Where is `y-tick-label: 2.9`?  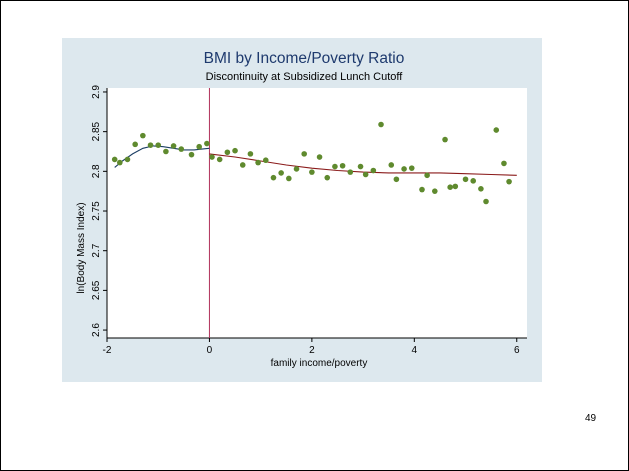 y-tick-label: 2.9 is located at coordinates (96, 92).